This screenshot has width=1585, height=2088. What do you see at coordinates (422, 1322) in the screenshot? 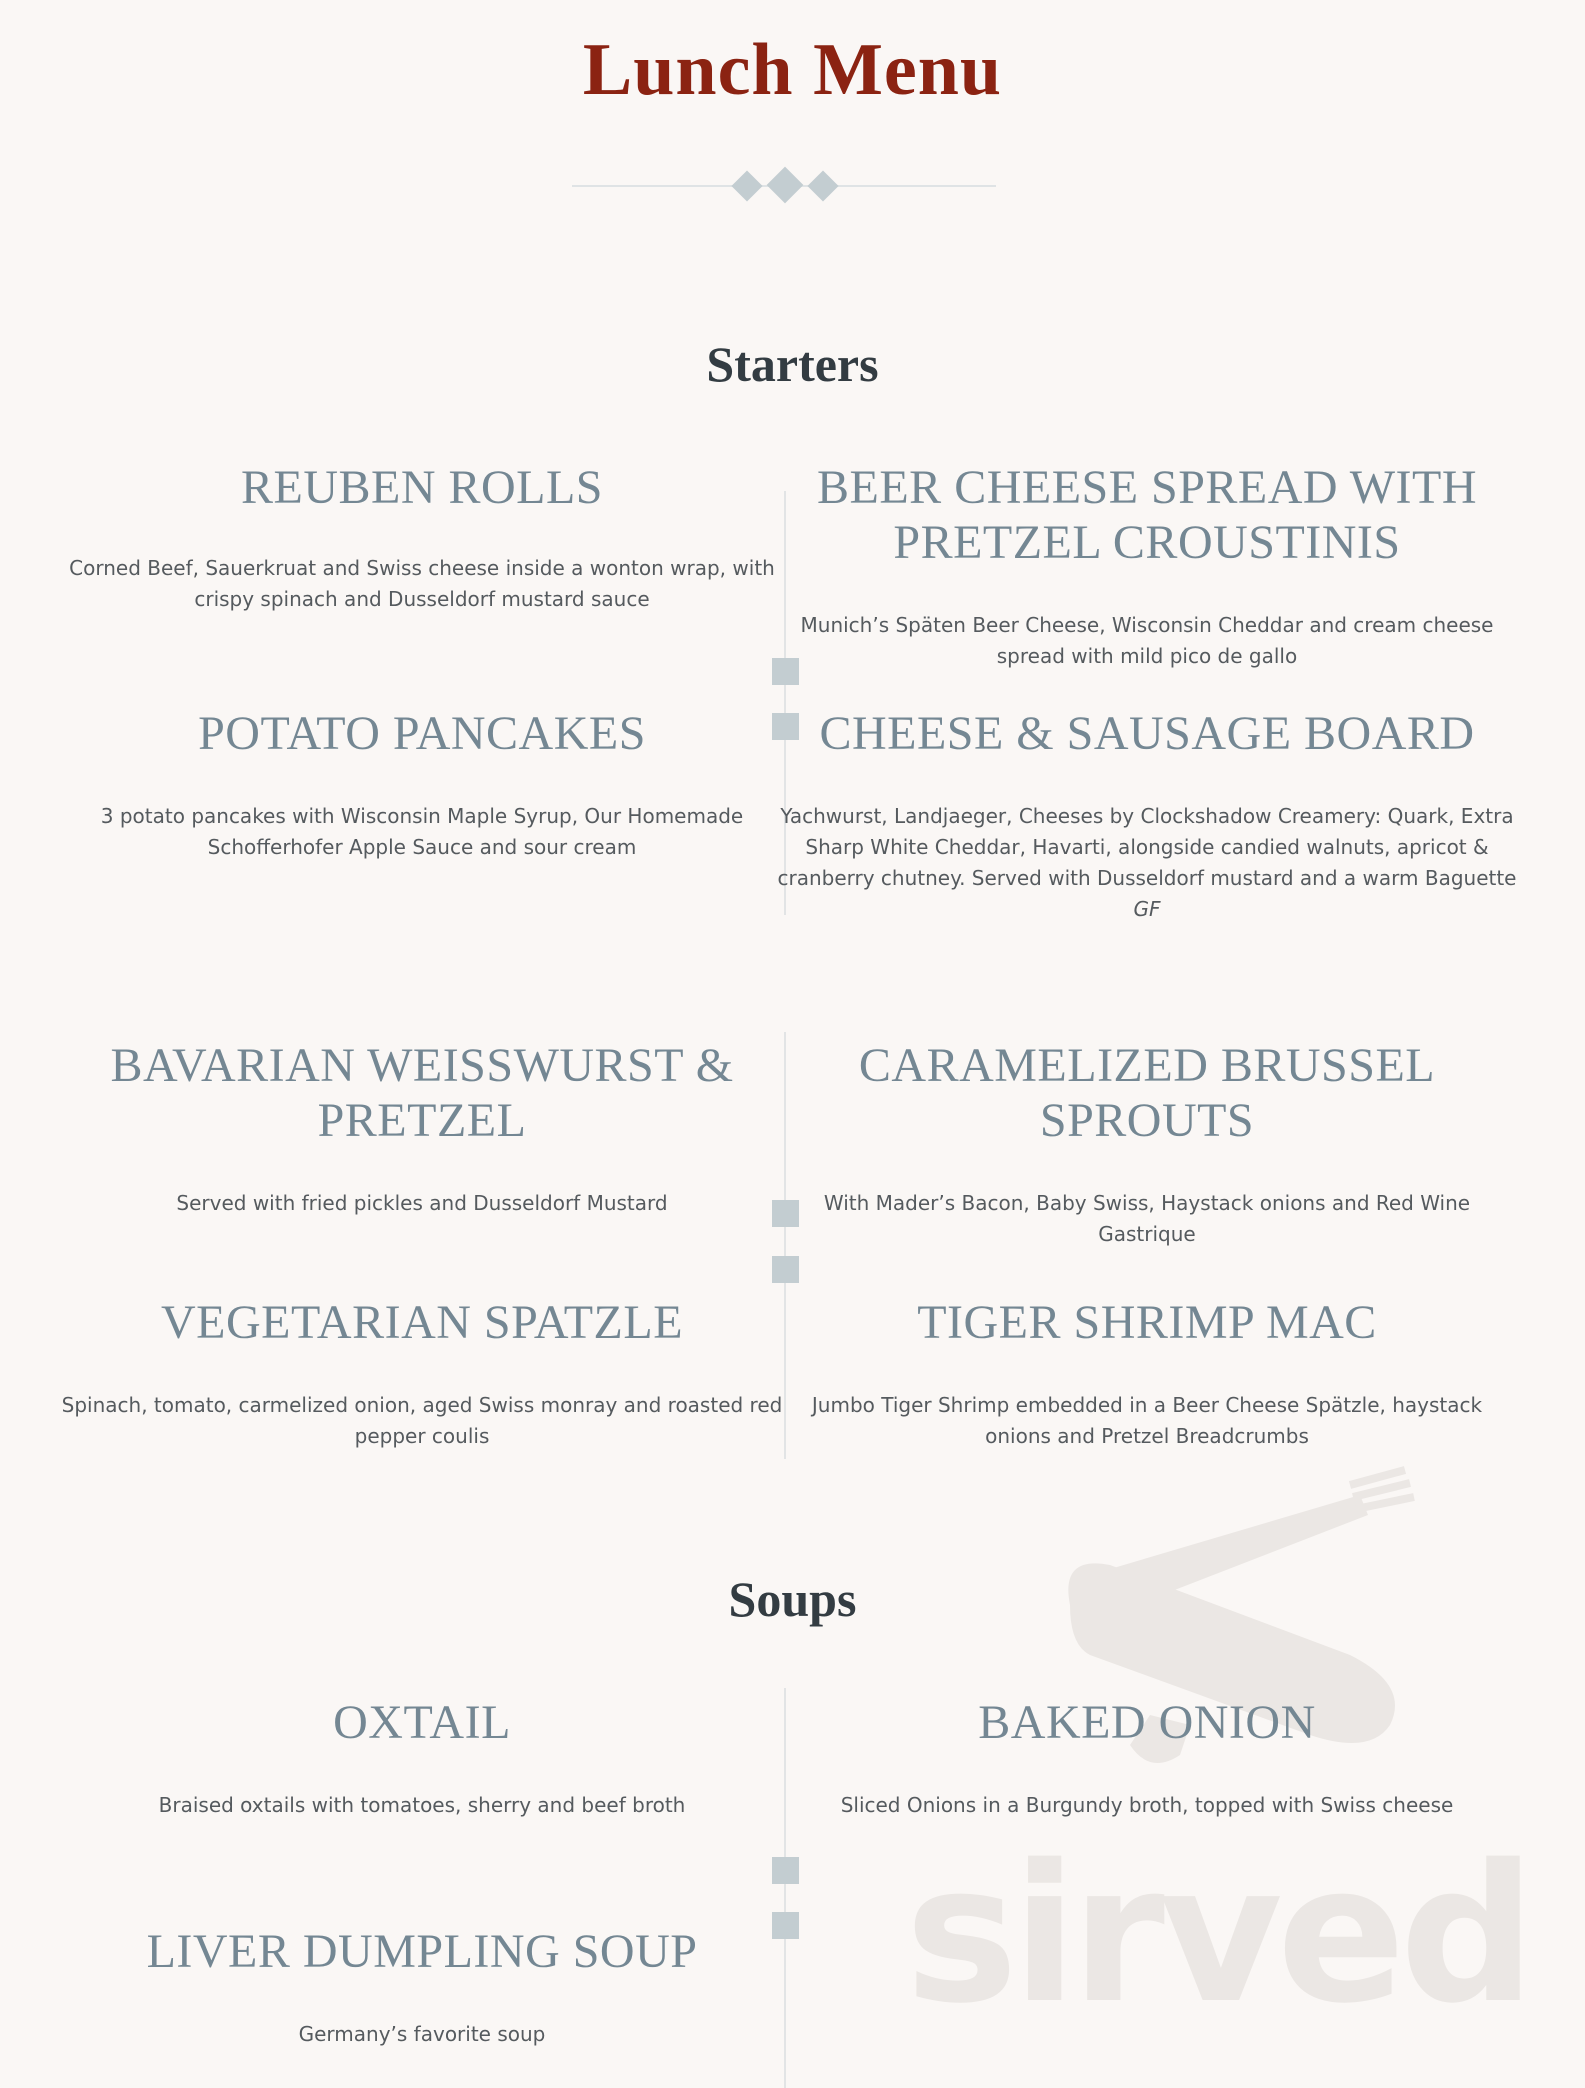
I see `item-name: VEGETARIAN SPATZLE` at bounding box center [422, 1322].